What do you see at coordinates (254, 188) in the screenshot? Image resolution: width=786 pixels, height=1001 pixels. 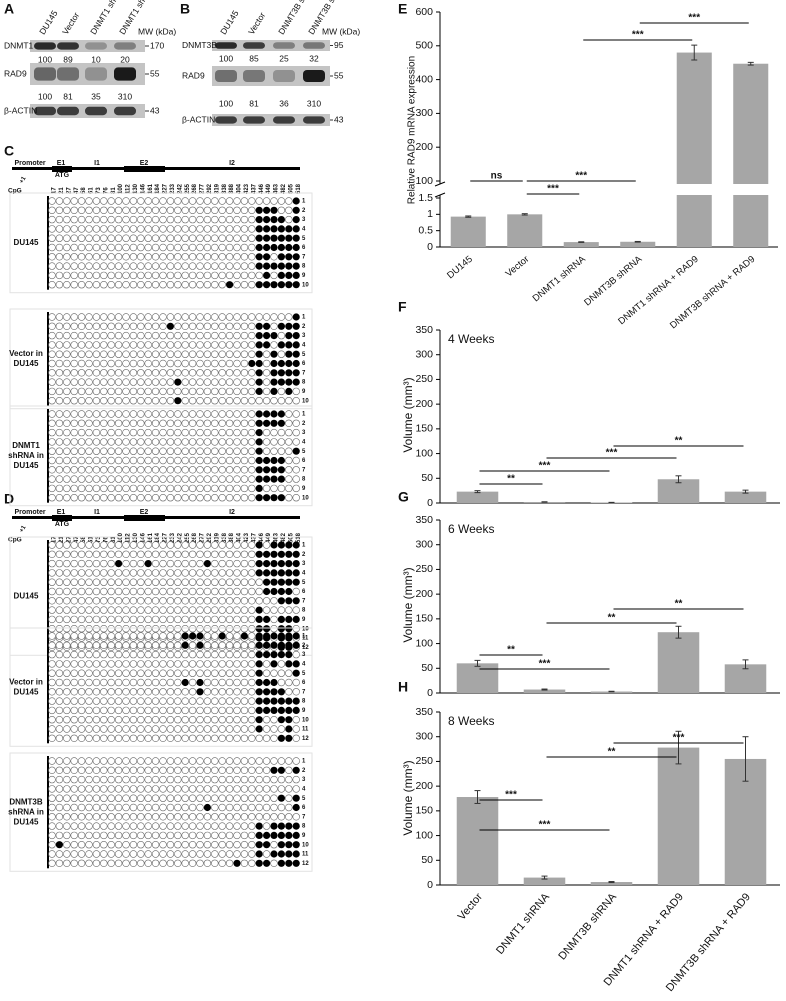 I see `cpg-site: 437` at bounding box center [254, 188].